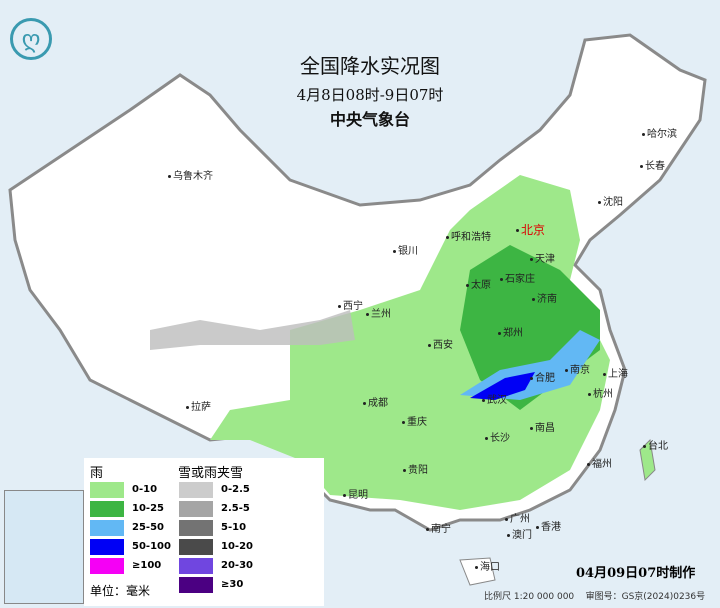  Describe the element at coordinates (610, 200) in the screenshot. I see `city-label: 沈阳` at that location.